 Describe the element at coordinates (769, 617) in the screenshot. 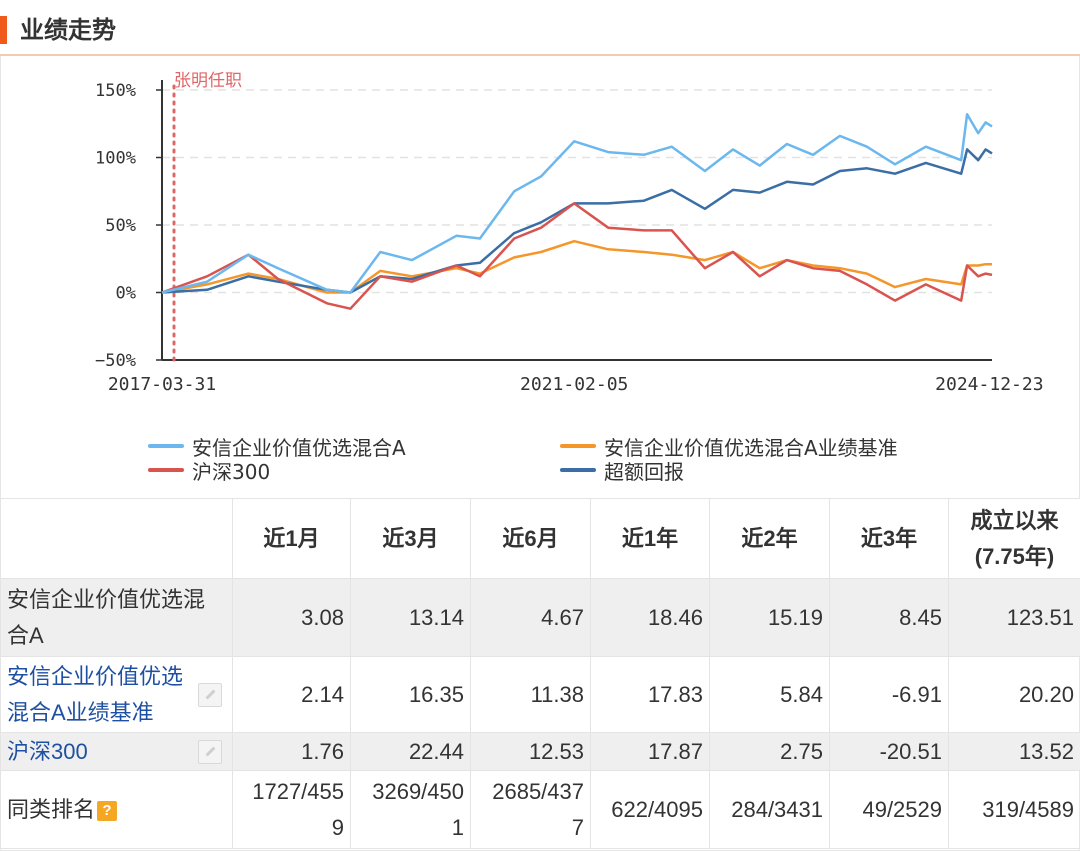

I see `cell-value: 15.19` at that location.